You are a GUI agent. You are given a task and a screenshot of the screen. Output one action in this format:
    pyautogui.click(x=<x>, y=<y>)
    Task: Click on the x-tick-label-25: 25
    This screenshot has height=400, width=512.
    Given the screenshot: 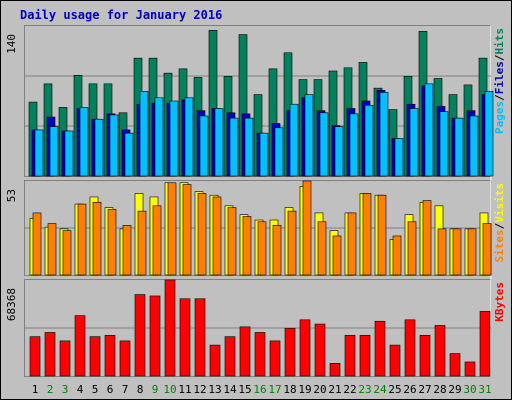 What is the action you would take?
    pyautogui.click(x=394, y=389)
    